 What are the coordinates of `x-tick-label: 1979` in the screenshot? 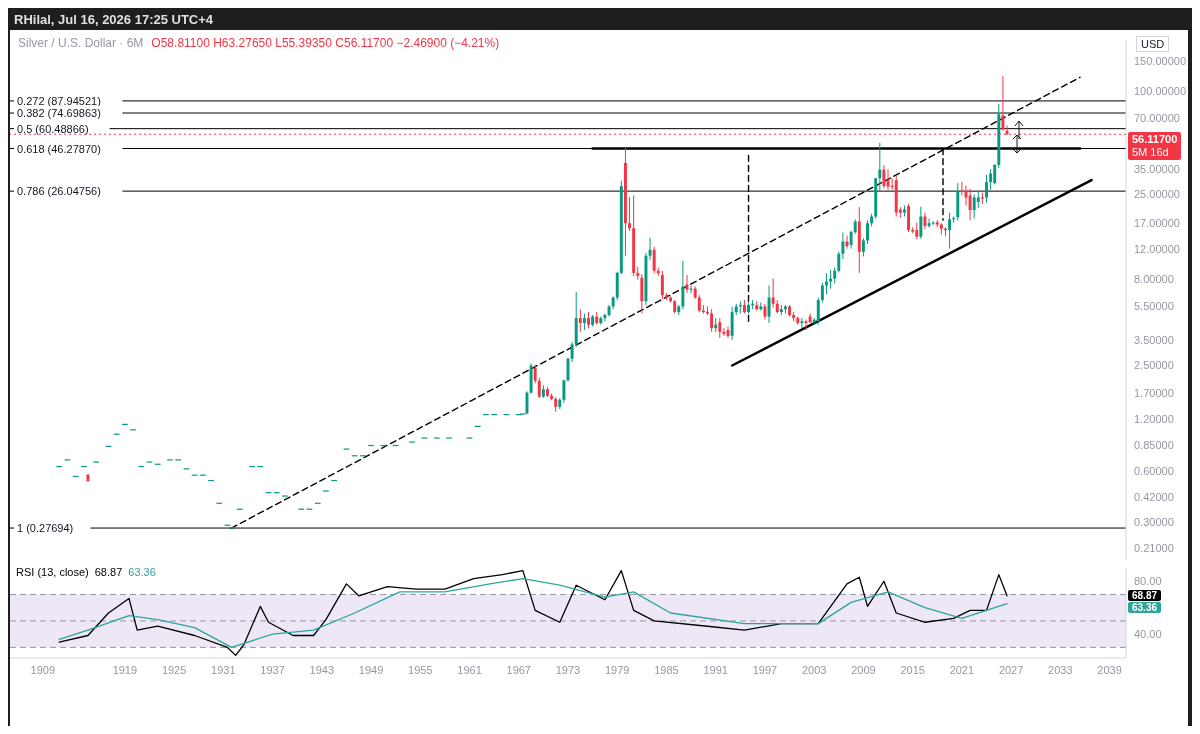 It's located at (617, 669).